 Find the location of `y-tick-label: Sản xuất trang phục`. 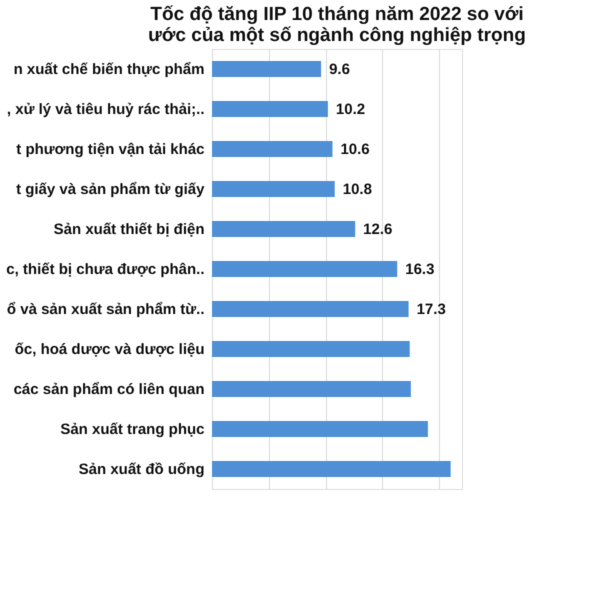

y-tick-label: Sản xuất trang phục is located at coordinates (132, 429).